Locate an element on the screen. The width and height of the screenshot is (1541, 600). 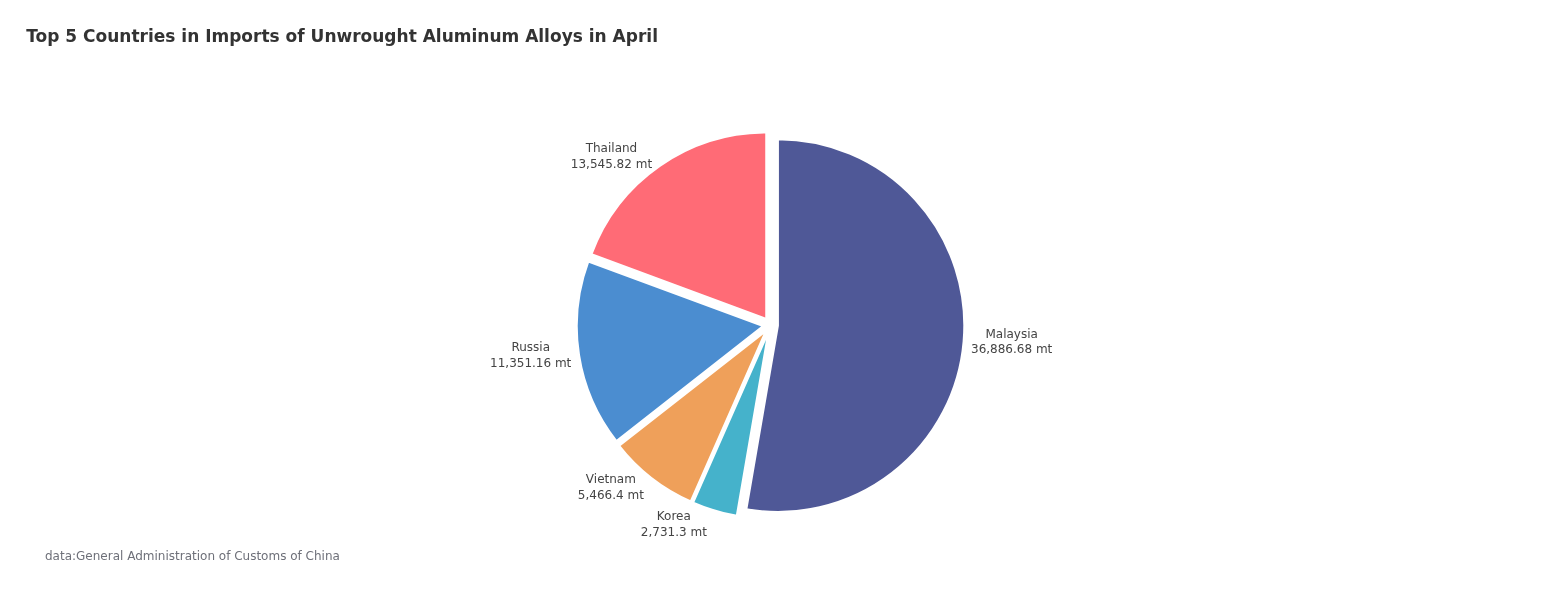
text: Top 5 Countries in Imports of Unwrought Aluminum Alloys in April is located at coordinates (342, 35).